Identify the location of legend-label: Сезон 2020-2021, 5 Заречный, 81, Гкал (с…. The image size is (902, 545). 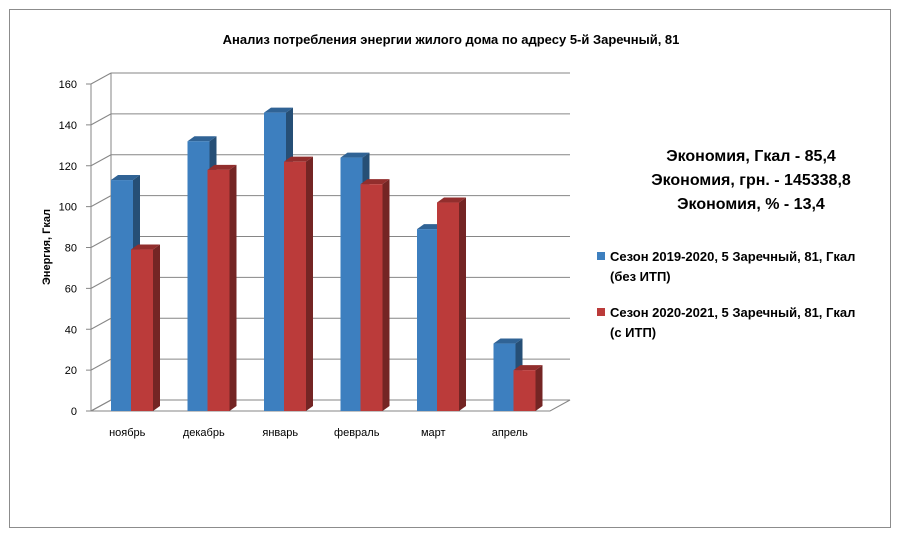
(733, 322).